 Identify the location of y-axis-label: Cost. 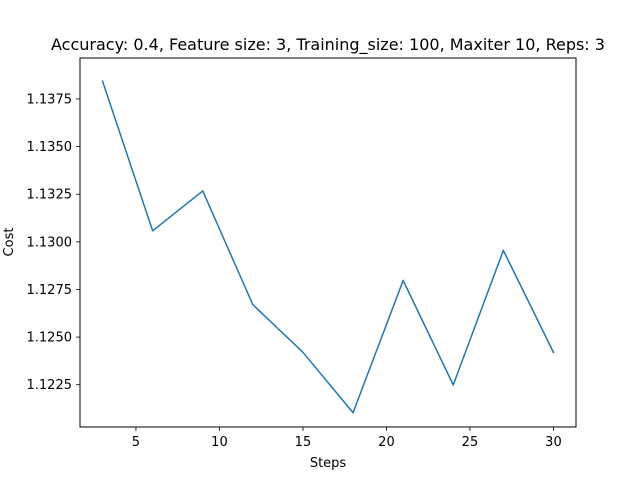
(9, 242).